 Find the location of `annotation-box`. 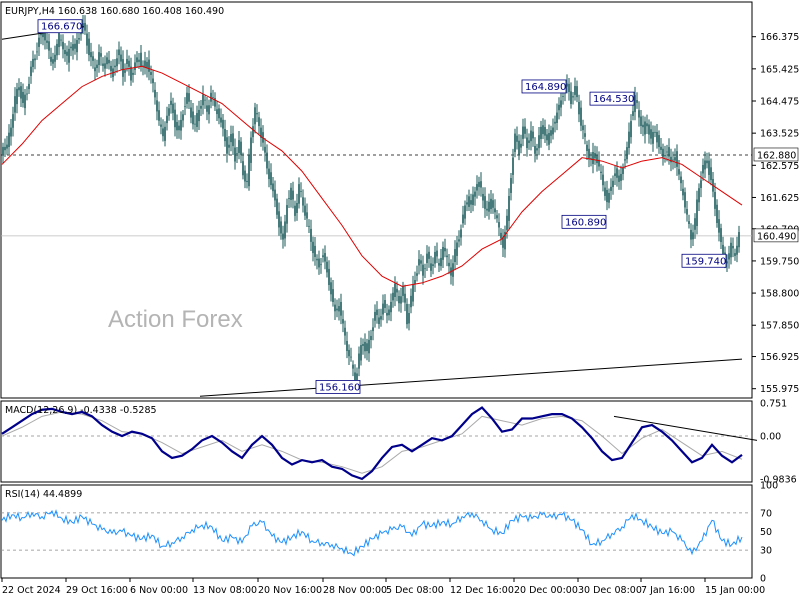

annotation-box is located at coordinates (338, 387).